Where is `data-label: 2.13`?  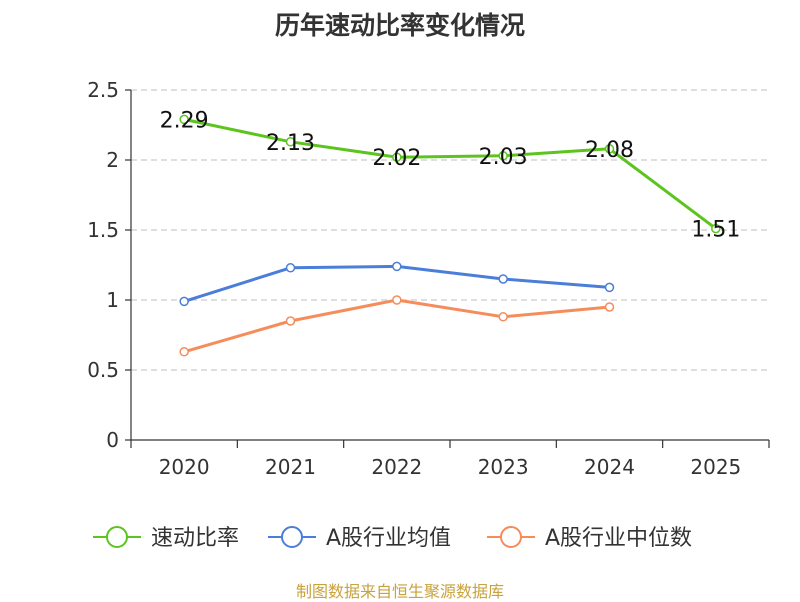 data-label: 2.13 is located at coordinates (290, 143).